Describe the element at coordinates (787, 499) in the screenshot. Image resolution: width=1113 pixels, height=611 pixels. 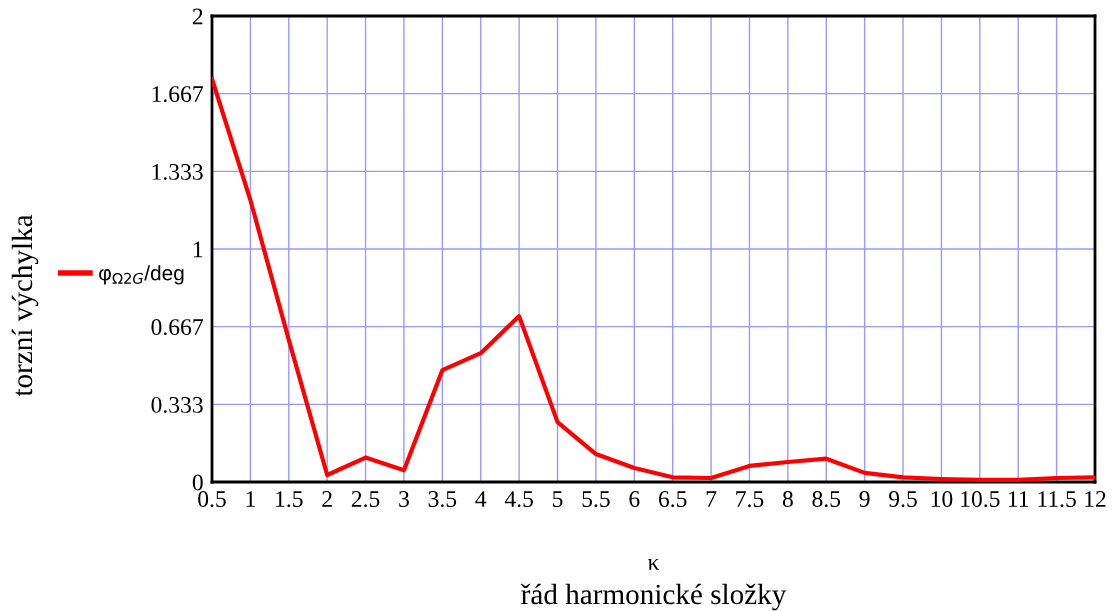
I see `x-tick-label: 8` at that location.